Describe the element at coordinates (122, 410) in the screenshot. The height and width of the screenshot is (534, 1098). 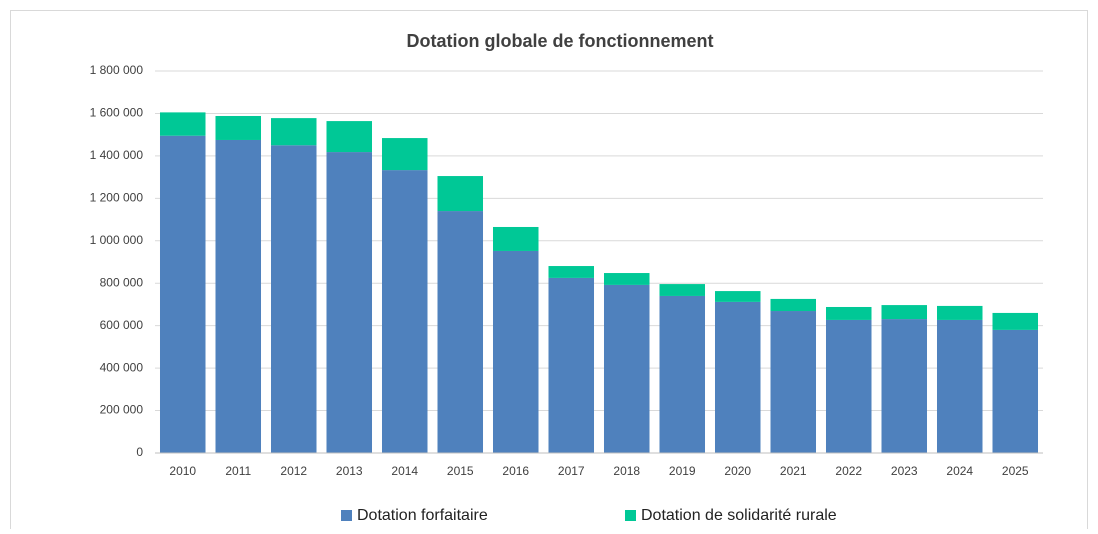
I see `y-tick-label: 200 000` at that location.